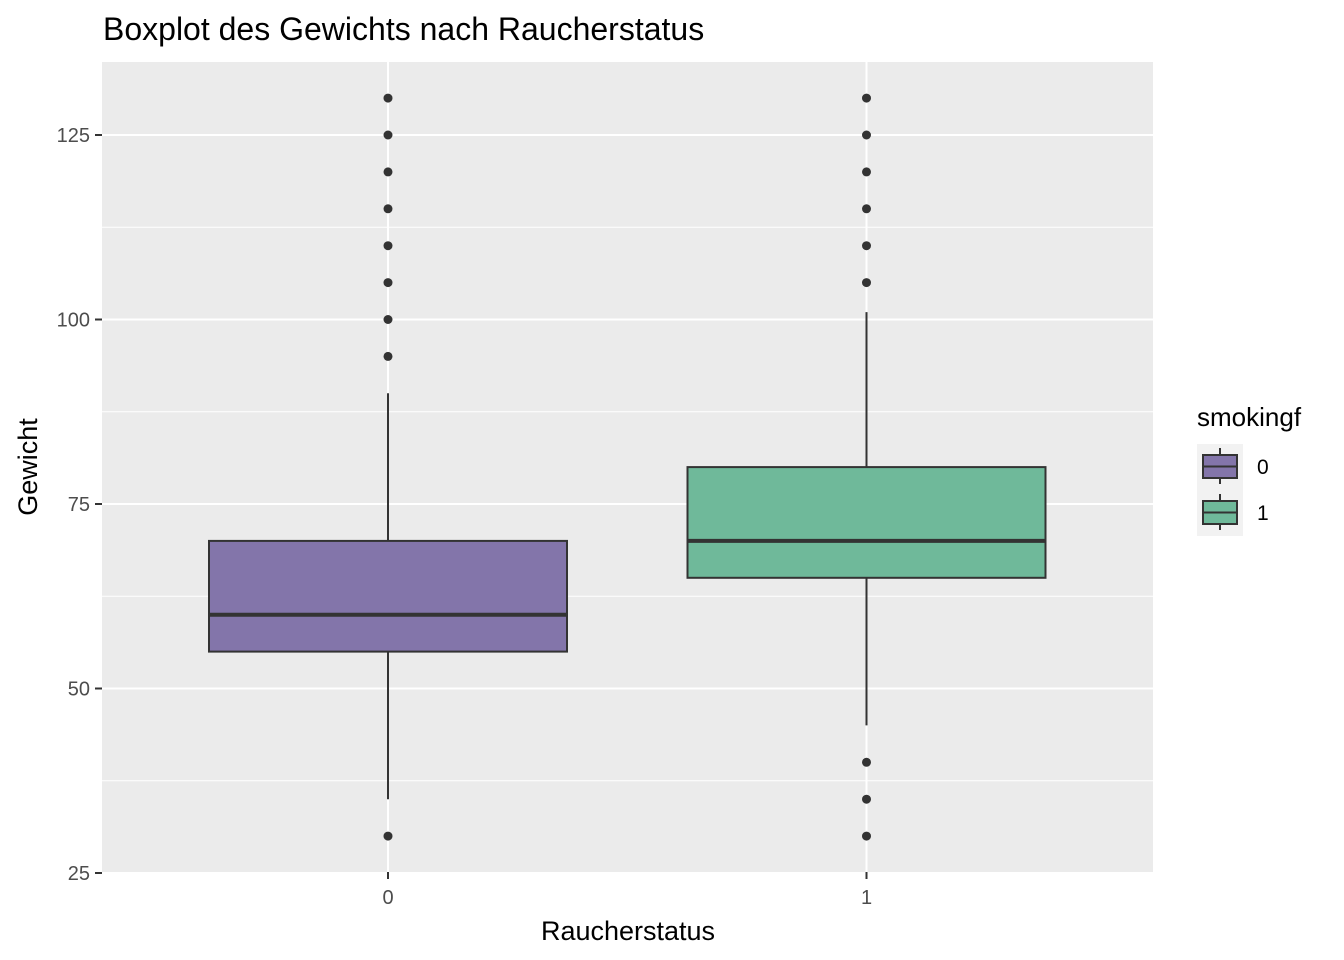 The width and height of the screenshot is (1344, 960). Describe the element at coordinates (1263, 513) in the screenshot. I see `legend-label: 1` at that location.